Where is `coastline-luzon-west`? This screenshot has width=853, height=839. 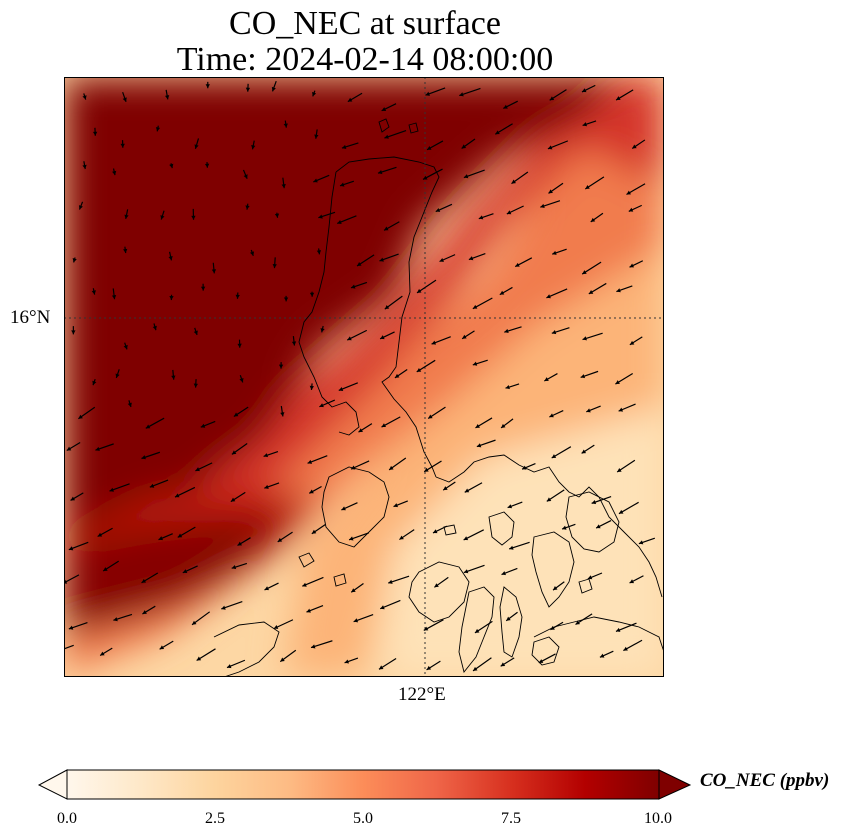
coastline-luzon-west is located at coordinates (329, 303).